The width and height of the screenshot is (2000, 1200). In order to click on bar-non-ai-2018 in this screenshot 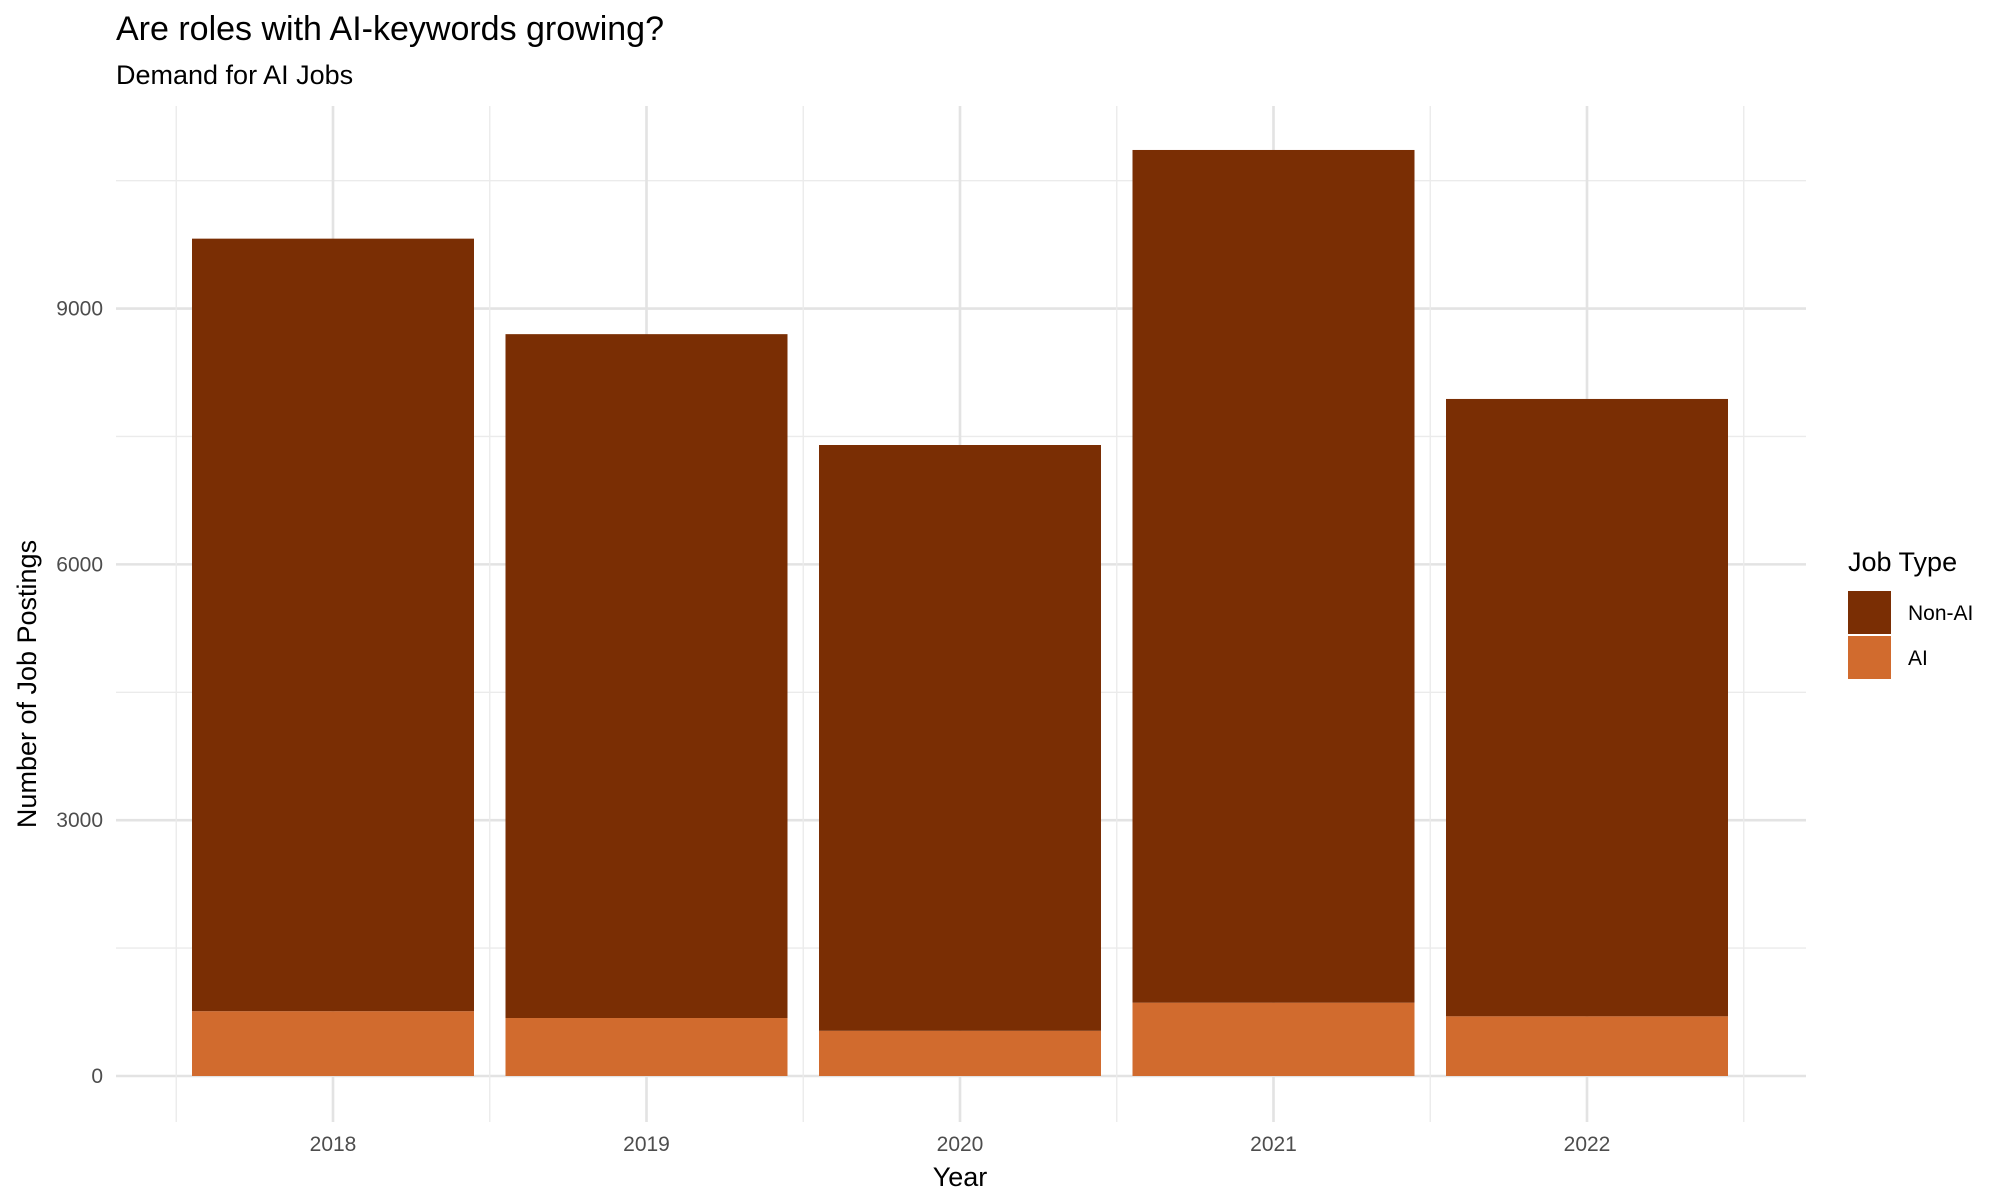, I will do `click(333, 625)`.